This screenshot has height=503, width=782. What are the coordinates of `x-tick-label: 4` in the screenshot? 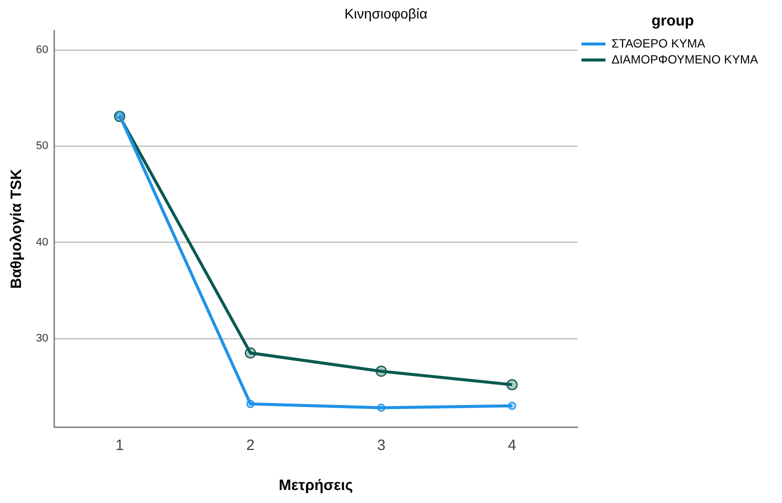 It's located at (512, 445).